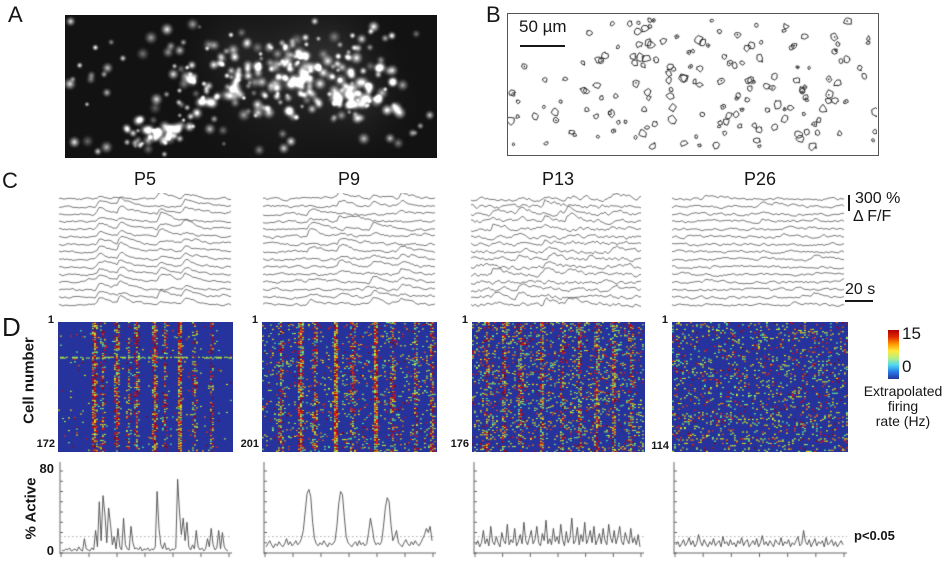  I want to click on active-plot-p26, so click(760, 509).